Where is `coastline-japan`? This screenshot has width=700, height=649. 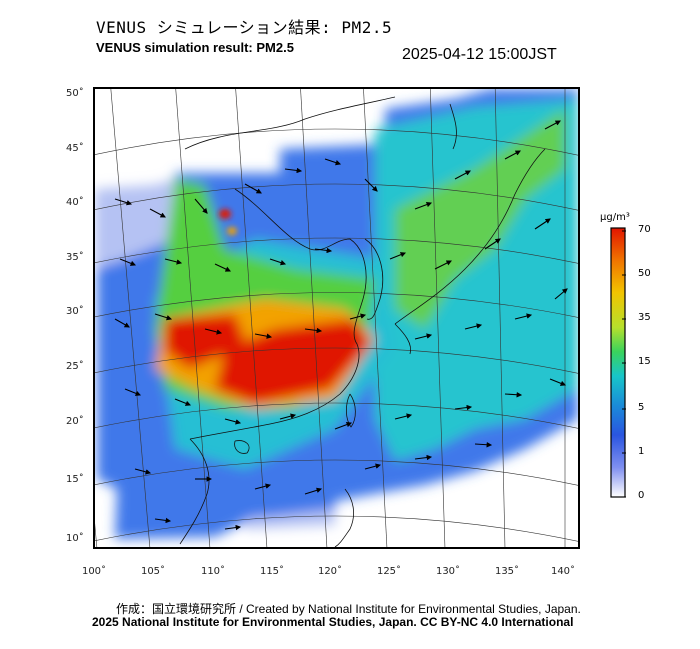
coastline-japan is located at coordinates (470, 236).